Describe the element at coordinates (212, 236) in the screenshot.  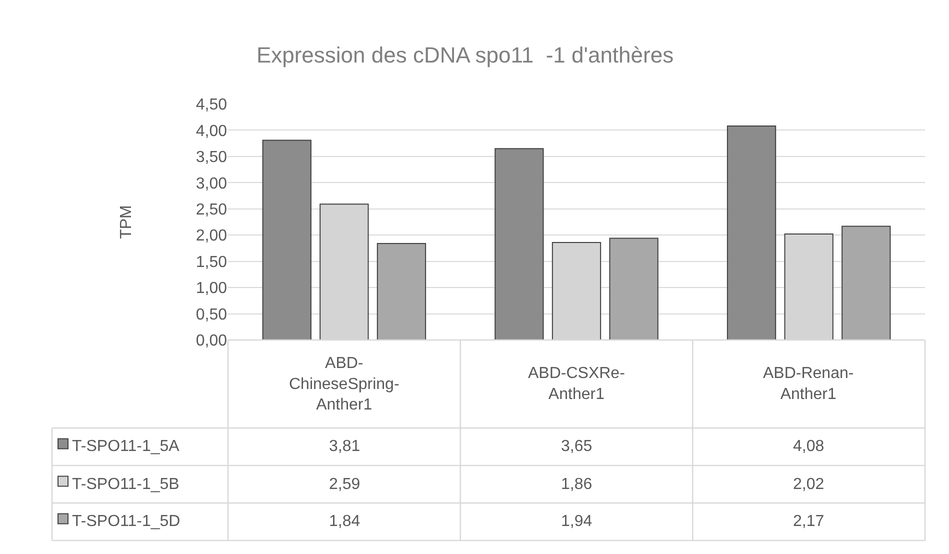
I see `y-tick-label: 2,00` at that location.